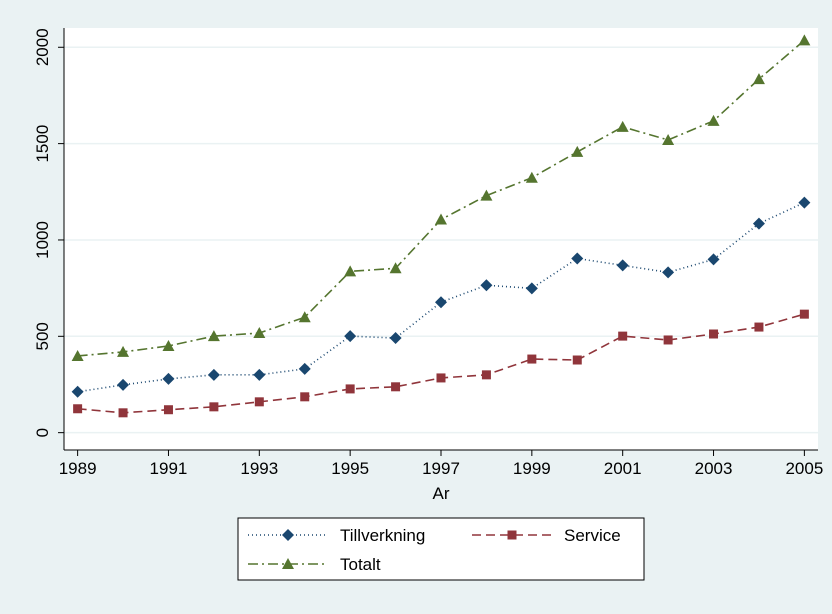 The image size is (832, 614). Describe the element at coordinates (441, 468) in the screenshot. I see `x-tick-label: 1997` at that location.